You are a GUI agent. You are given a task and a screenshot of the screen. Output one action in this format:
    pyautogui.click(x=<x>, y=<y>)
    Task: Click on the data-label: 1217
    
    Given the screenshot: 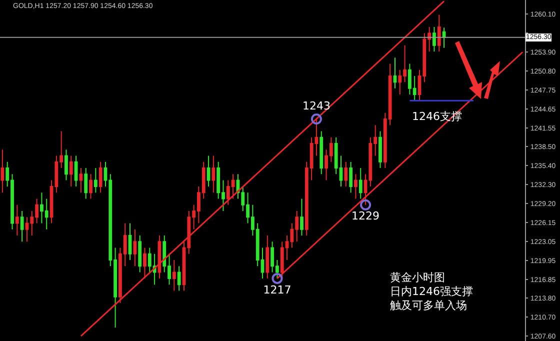 What is the action you would take?
    pyautogui.click(x=277, y=289)
    